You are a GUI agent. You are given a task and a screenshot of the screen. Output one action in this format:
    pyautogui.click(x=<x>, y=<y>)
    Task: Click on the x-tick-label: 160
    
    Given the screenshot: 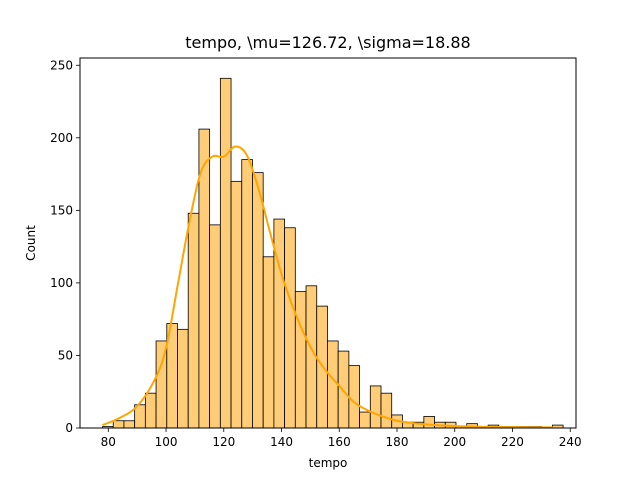 What is the action you would take?
    pyautogui.click(x=339, y=442)
    